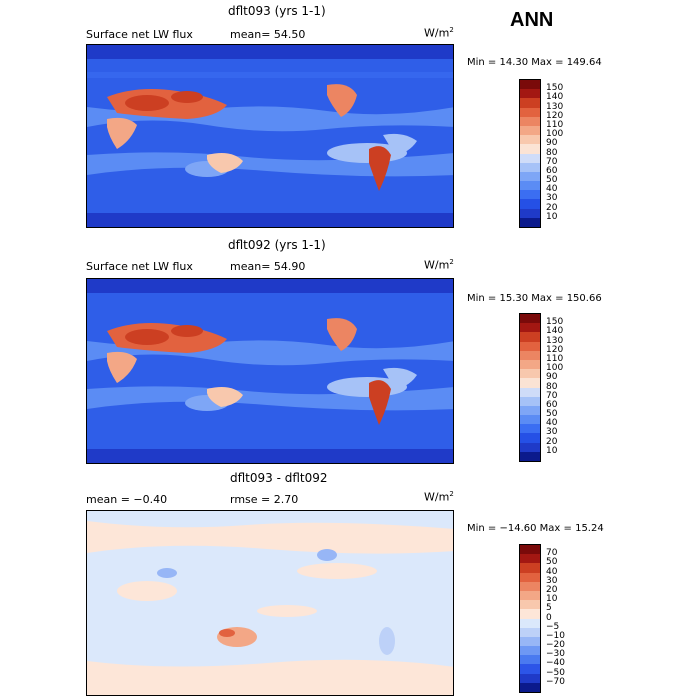 This screenshot has height=700, width=700. What do you see at coordinates (277, 245) in the screenshot?
I see `panel2-title: dflt092 (yrs 1-1)` at bounding box center [277, 245].